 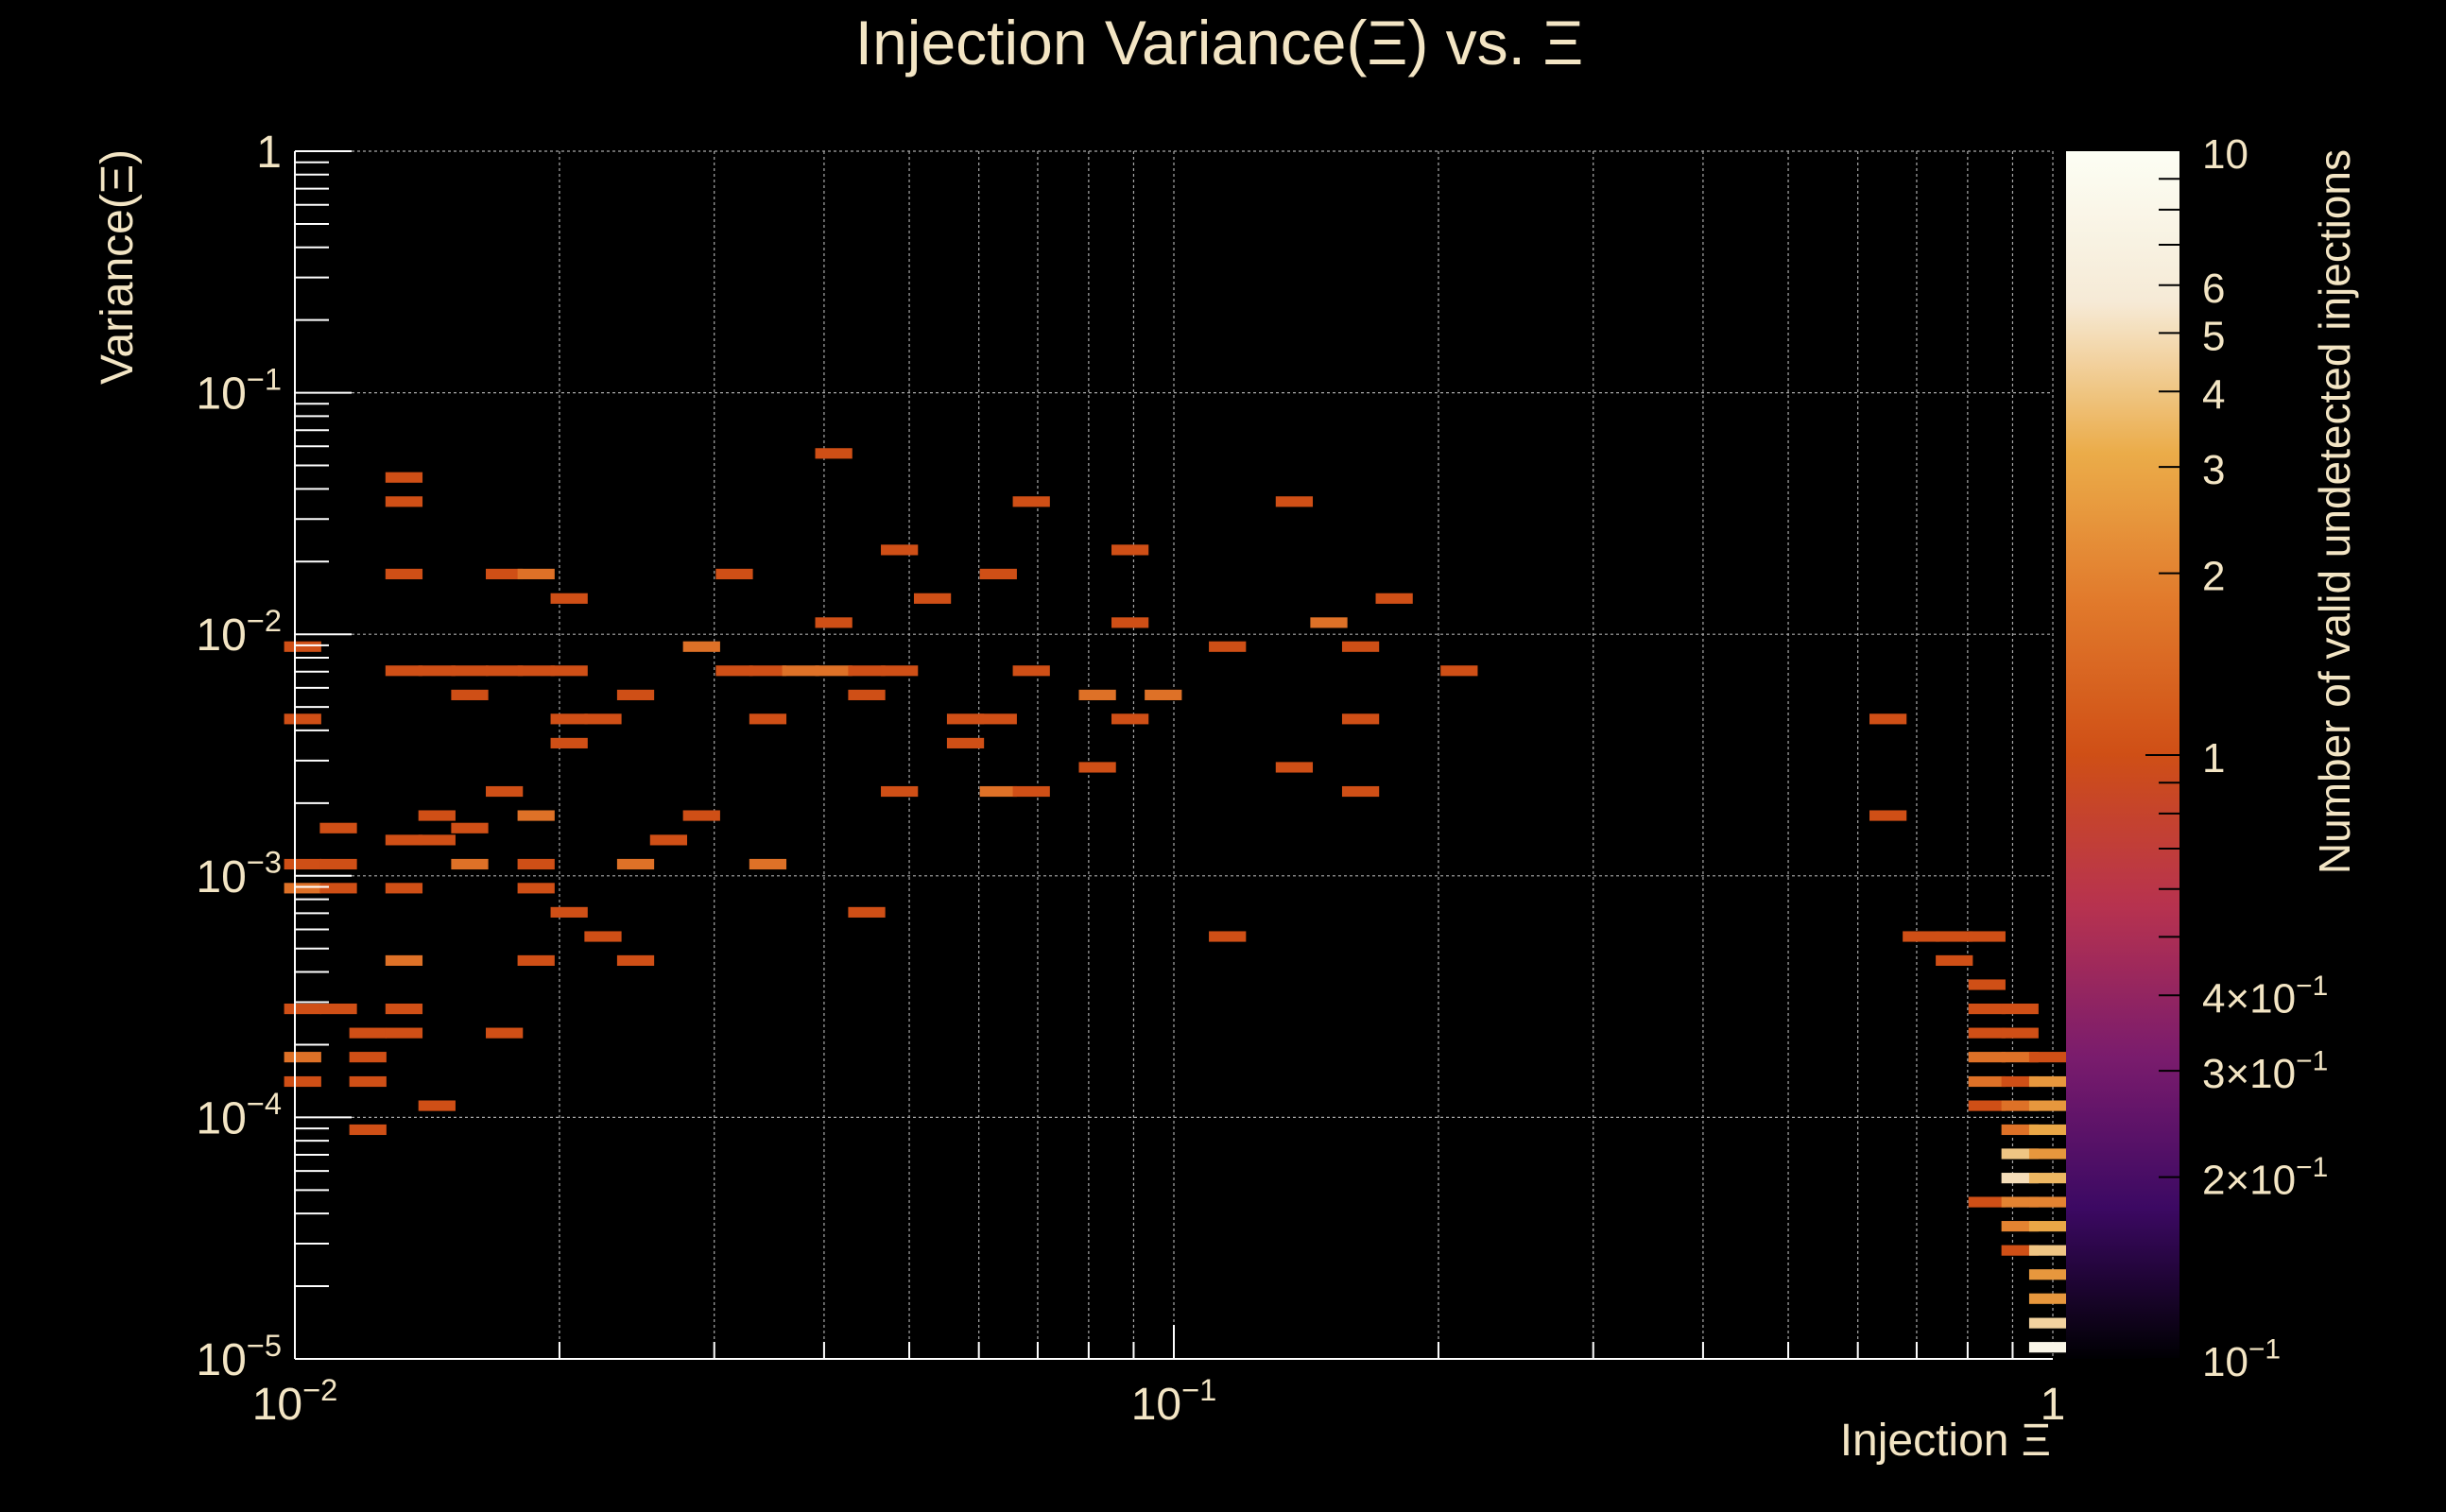 What do you see at coordinates (269, 153) in the screenshot?
I see `y-tick-label: 1` at bounding box center [269, 153].